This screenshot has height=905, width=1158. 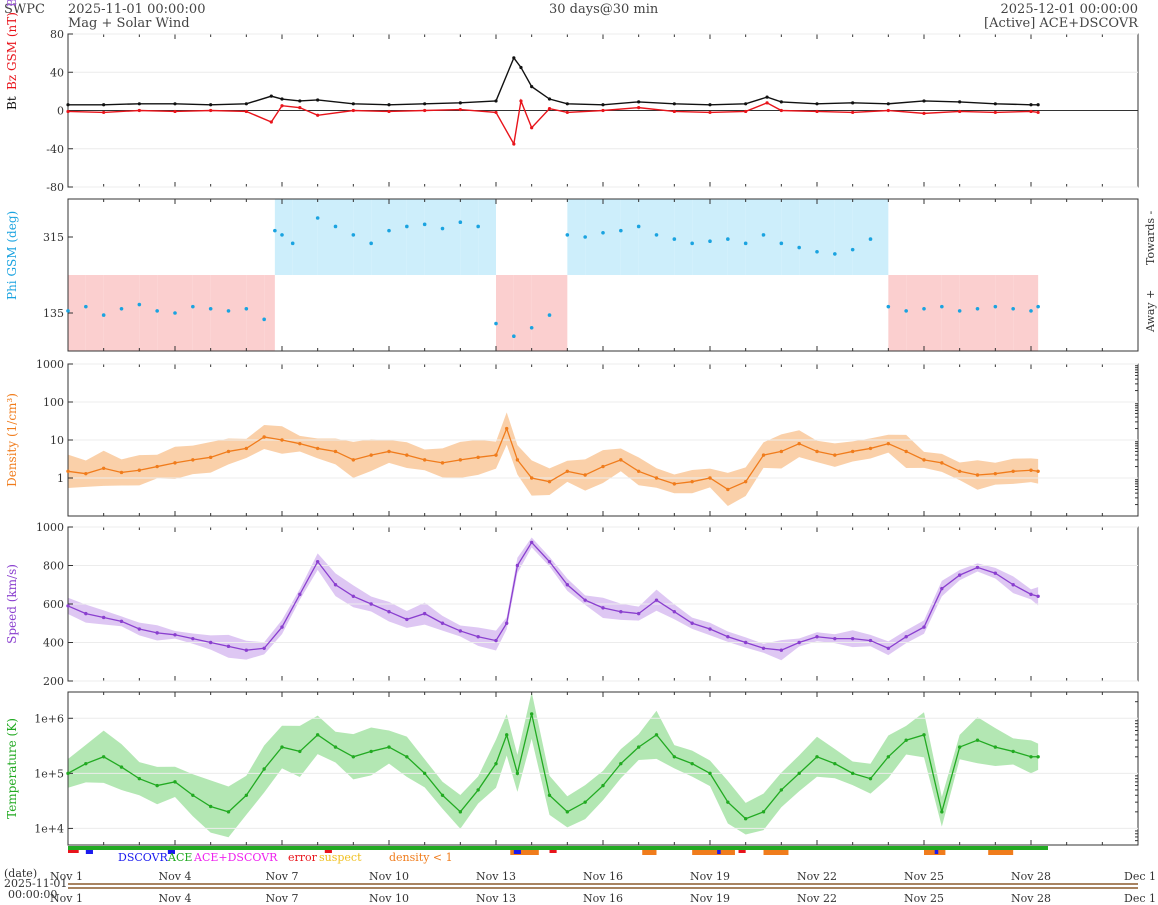 I want to click on x-tick-label: Nov 16, so click(x=603, y=876).